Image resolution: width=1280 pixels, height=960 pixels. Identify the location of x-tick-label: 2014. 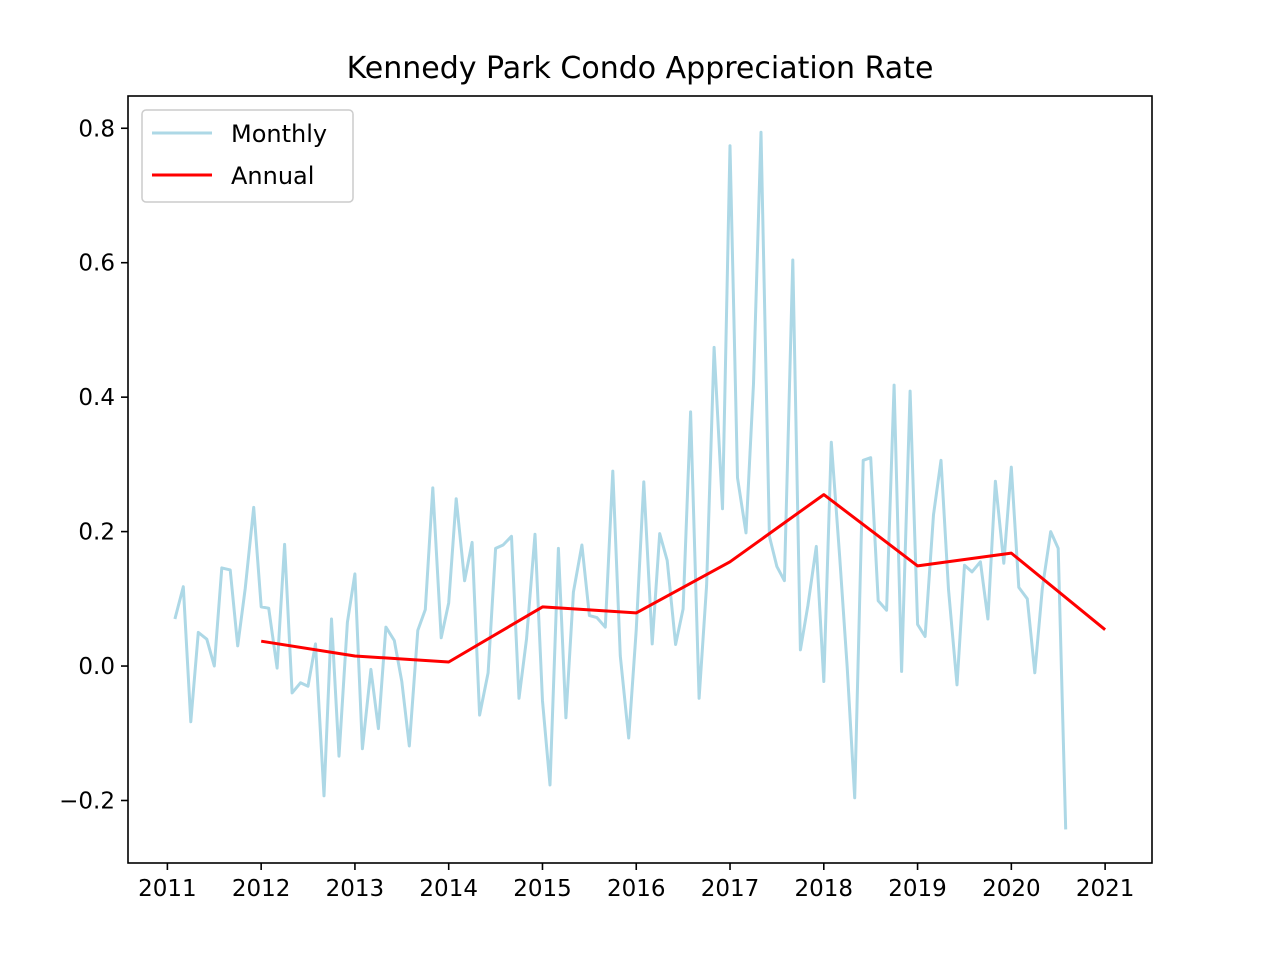
(448, 889).